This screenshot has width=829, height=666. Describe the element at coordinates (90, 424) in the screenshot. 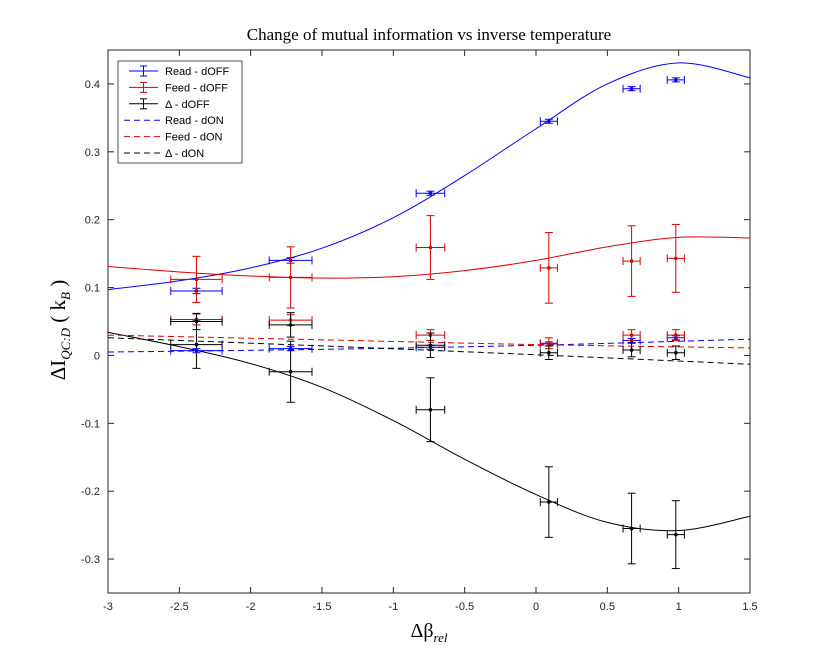

I see `y-tick-label: -0.1` at that location.